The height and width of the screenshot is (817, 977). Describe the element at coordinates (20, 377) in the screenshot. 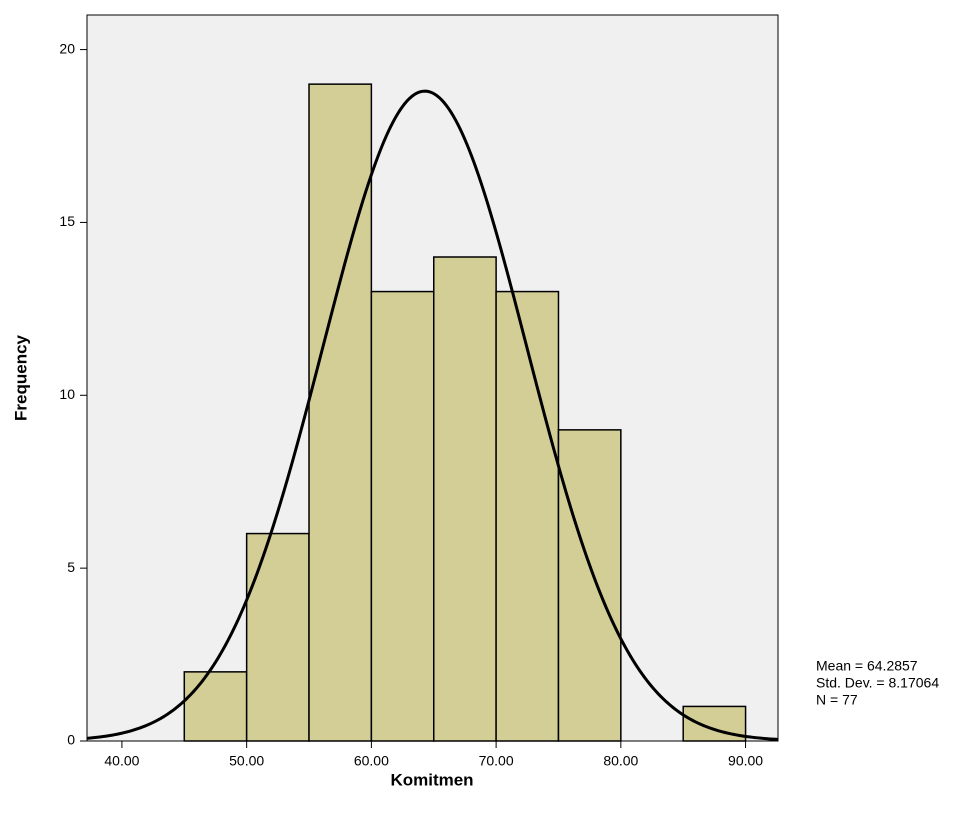

I see `y-axis-title: Frequency` at that location.